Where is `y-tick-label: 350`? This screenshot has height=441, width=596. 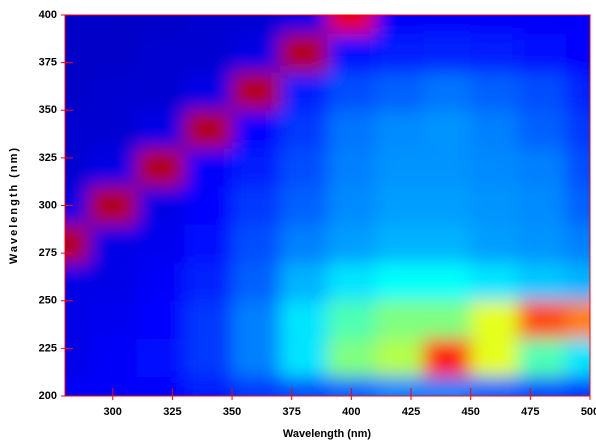 y-tick-label: 350 is located at coordinates (48, 110).